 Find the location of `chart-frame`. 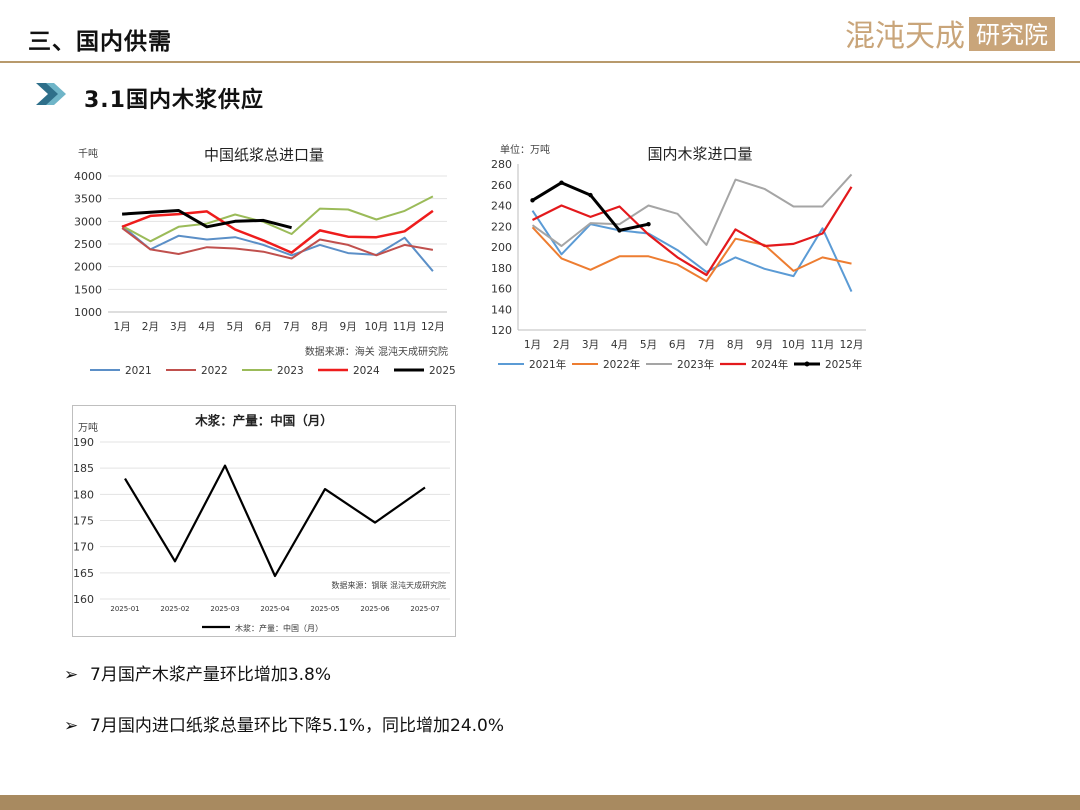

chart-frame is located at coordinates (264, 521).